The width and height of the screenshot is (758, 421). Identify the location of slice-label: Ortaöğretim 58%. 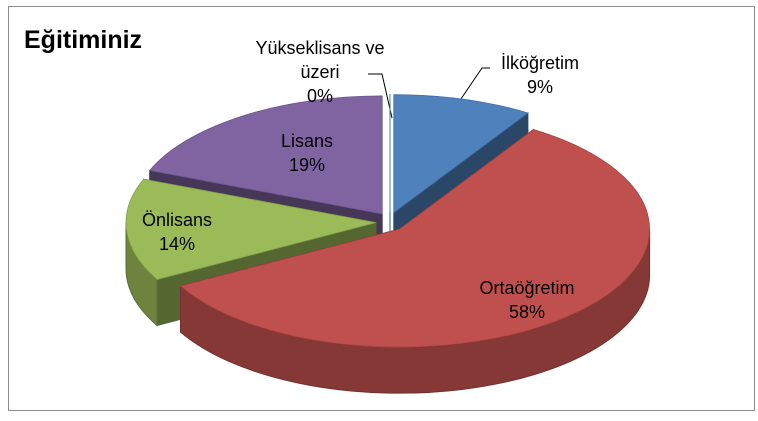
(527, 300).